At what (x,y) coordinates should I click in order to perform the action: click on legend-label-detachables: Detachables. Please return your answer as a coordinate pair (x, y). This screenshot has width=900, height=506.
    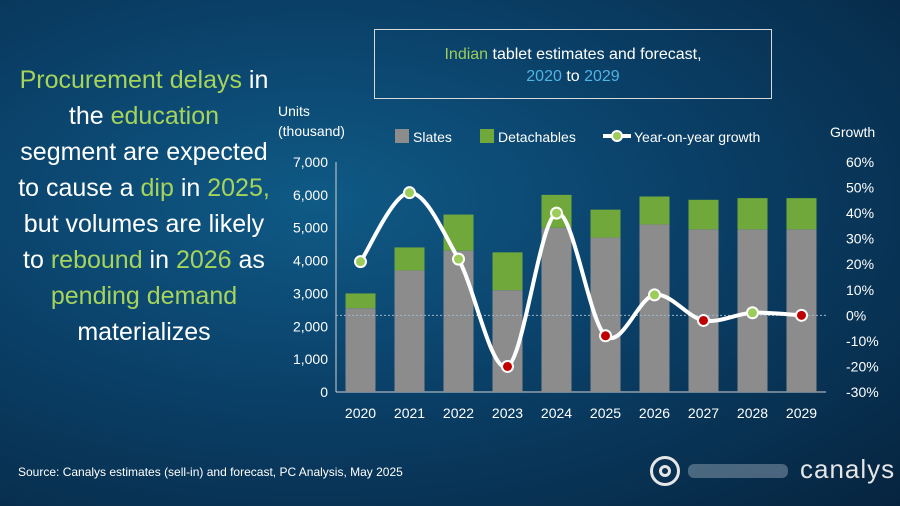
    Looking at the image, I should click on (537, 137).